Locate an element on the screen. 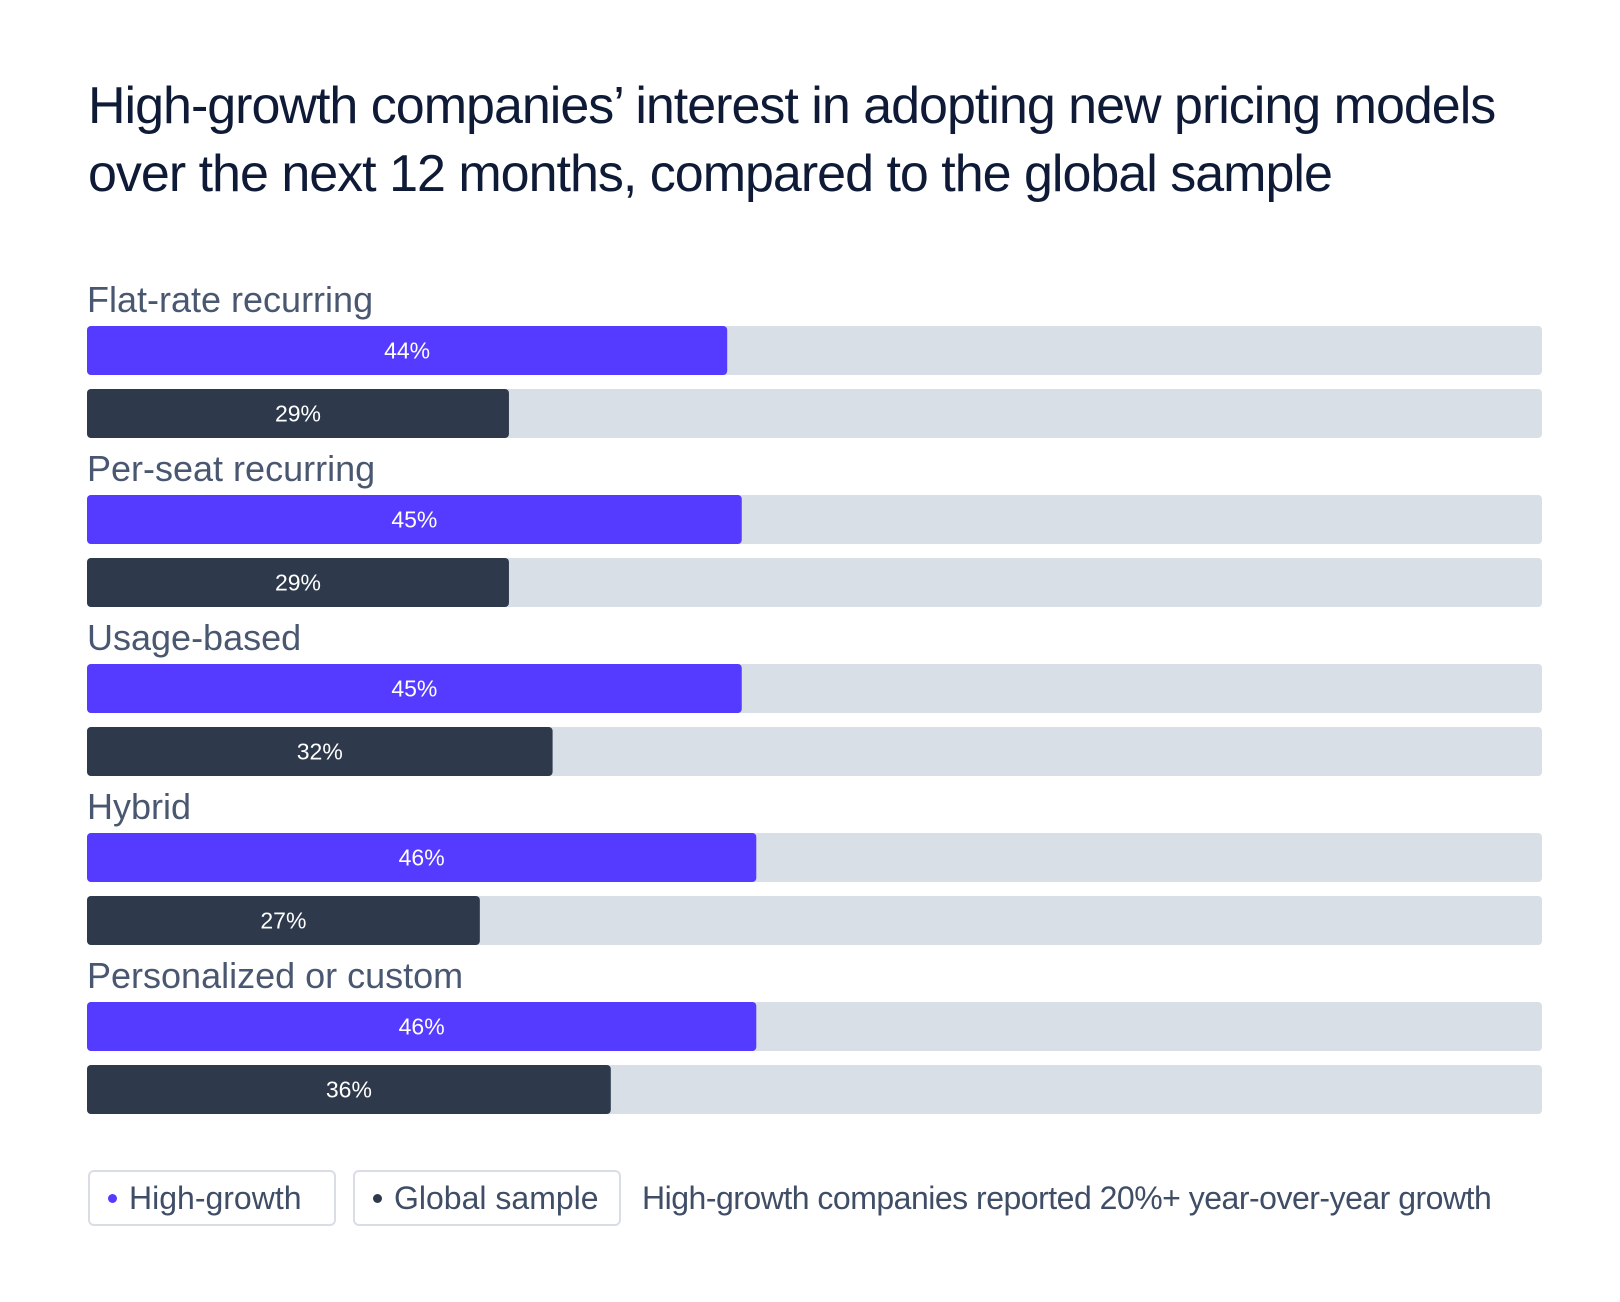 This screenshot has height=1302, width=1620. data-label-usage-based-global-sample: 32% is located at coordinates (320, 752).